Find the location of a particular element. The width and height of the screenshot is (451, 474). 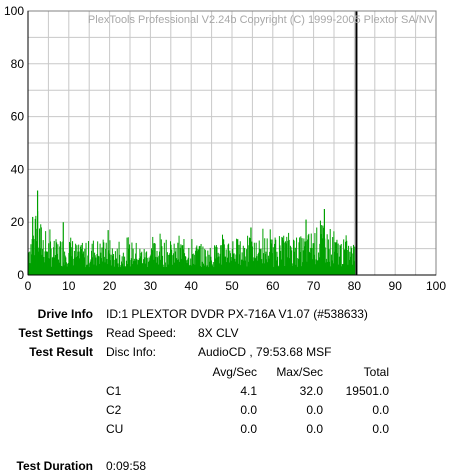

y-tick-label: 80 is located at coordinates (18, 64).